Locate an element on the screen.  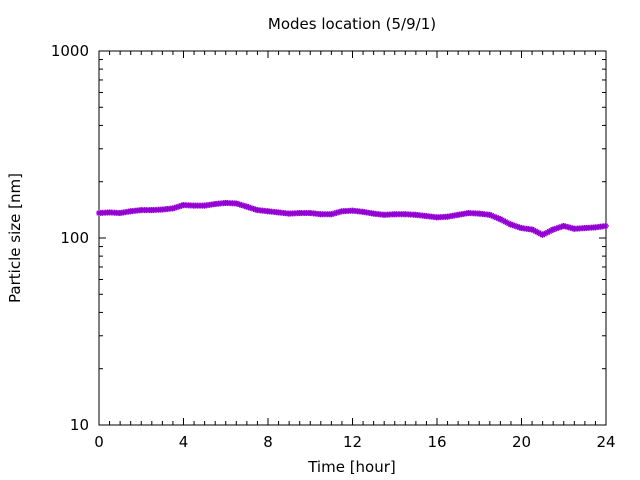
y-axis-label: Particle size [nm] is located at coordinates (15, 238).